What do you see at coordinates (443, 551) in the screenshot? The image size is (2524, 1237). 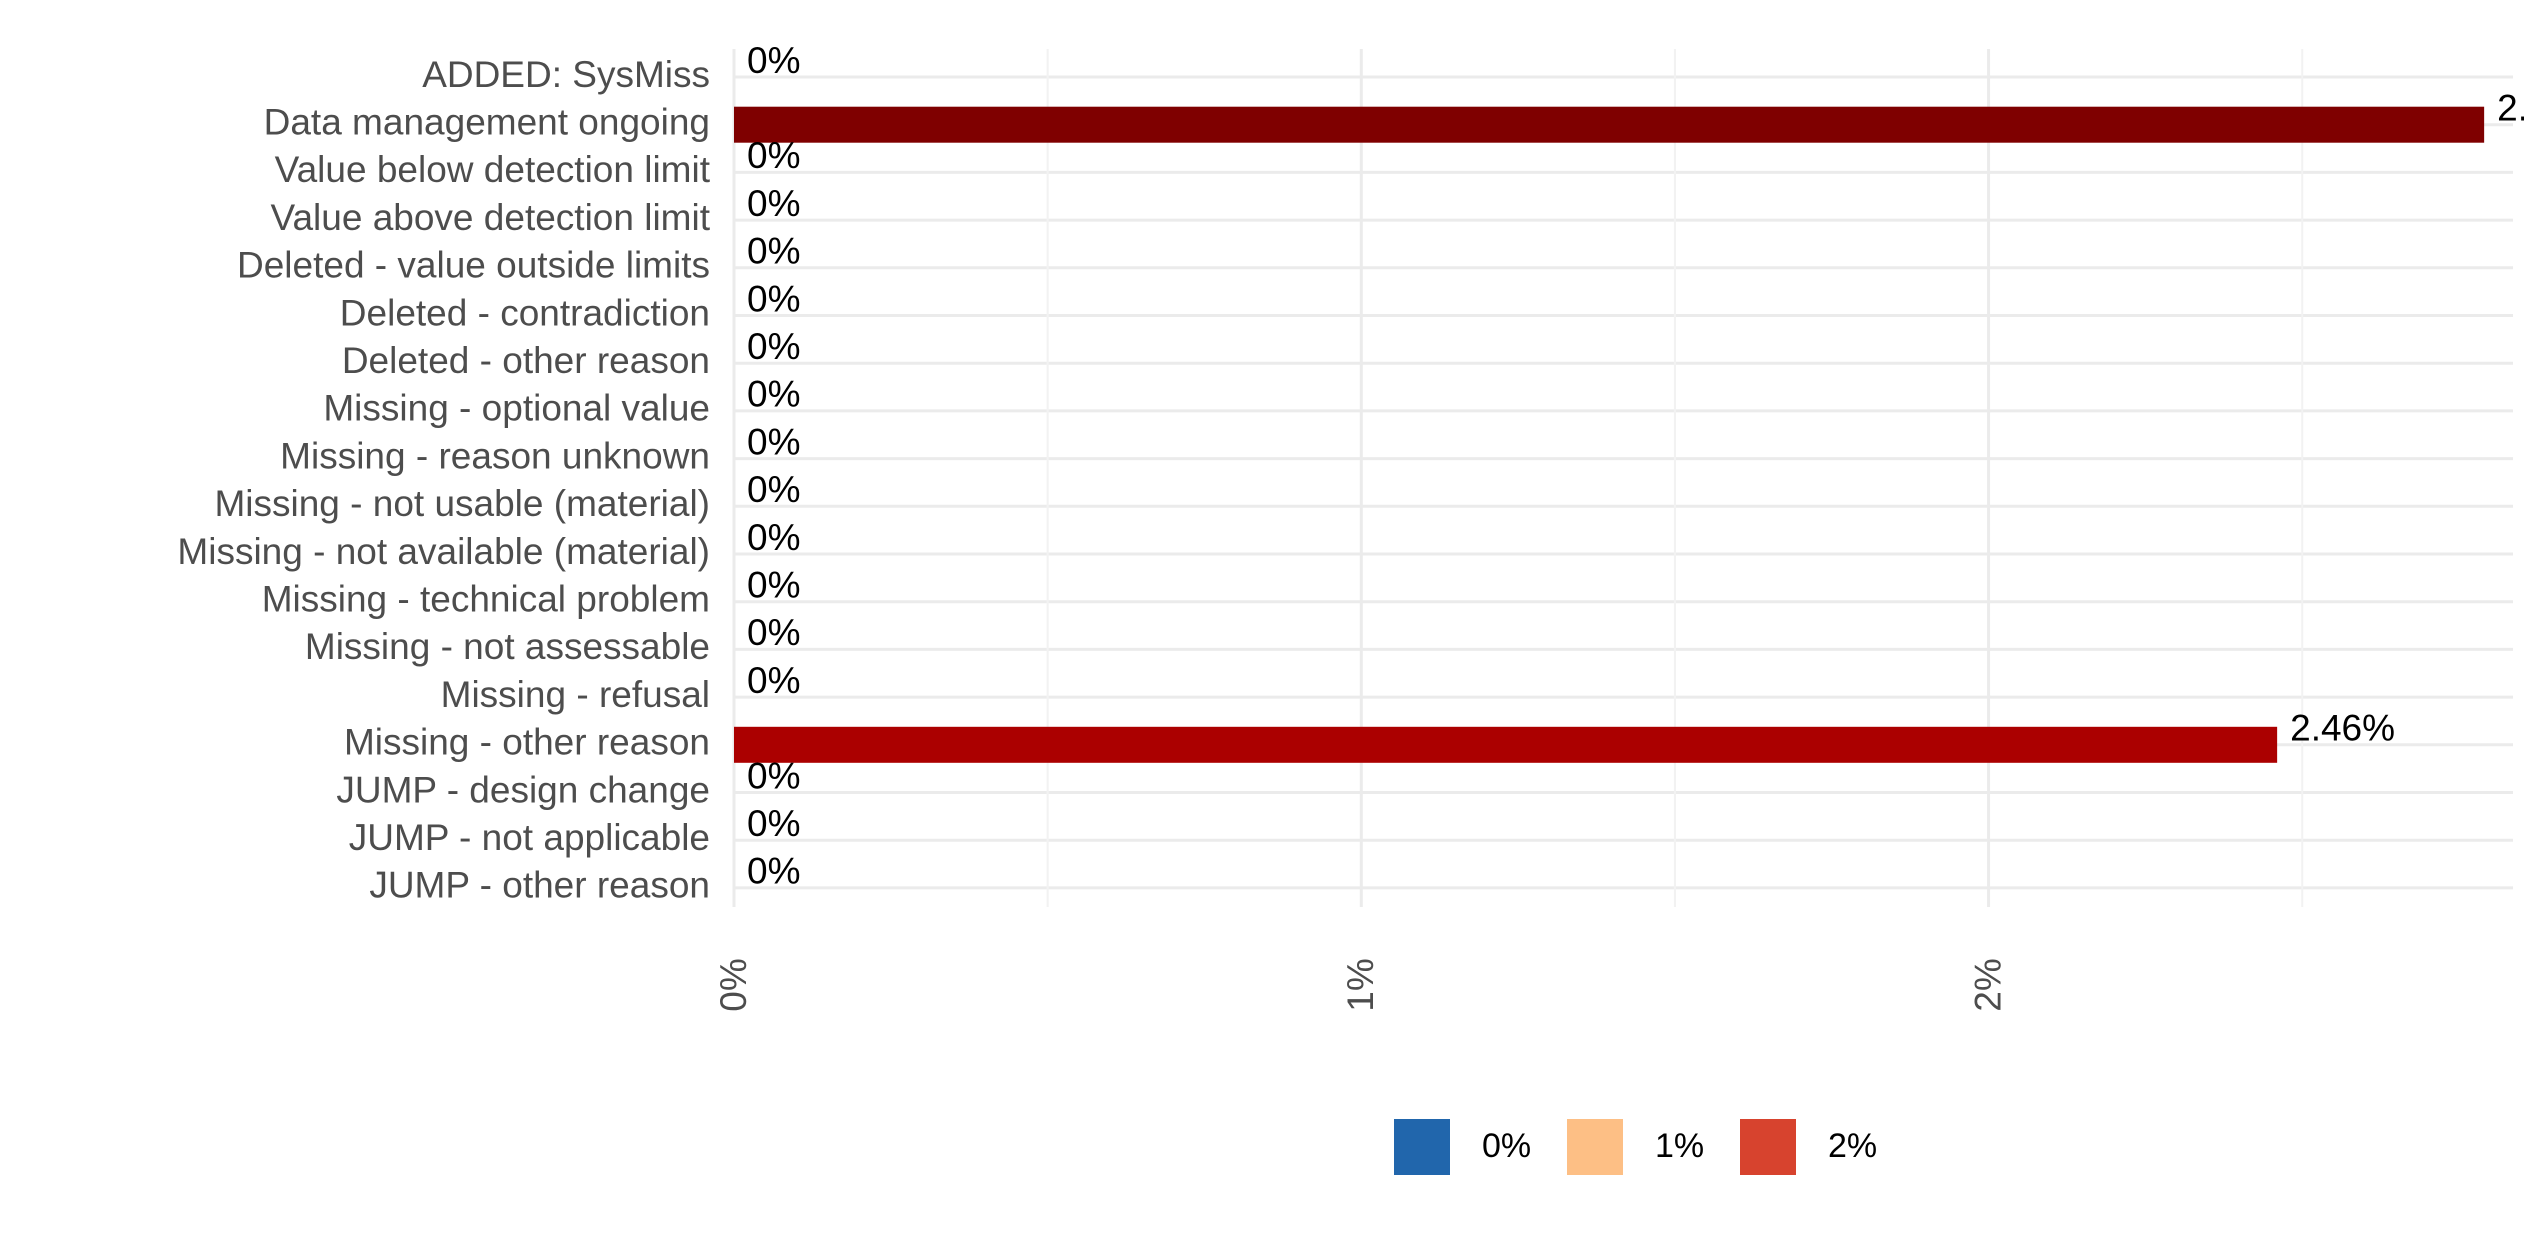 I see `y-tick-label: Missing - not available (material)` at bounding box center [443, 551].